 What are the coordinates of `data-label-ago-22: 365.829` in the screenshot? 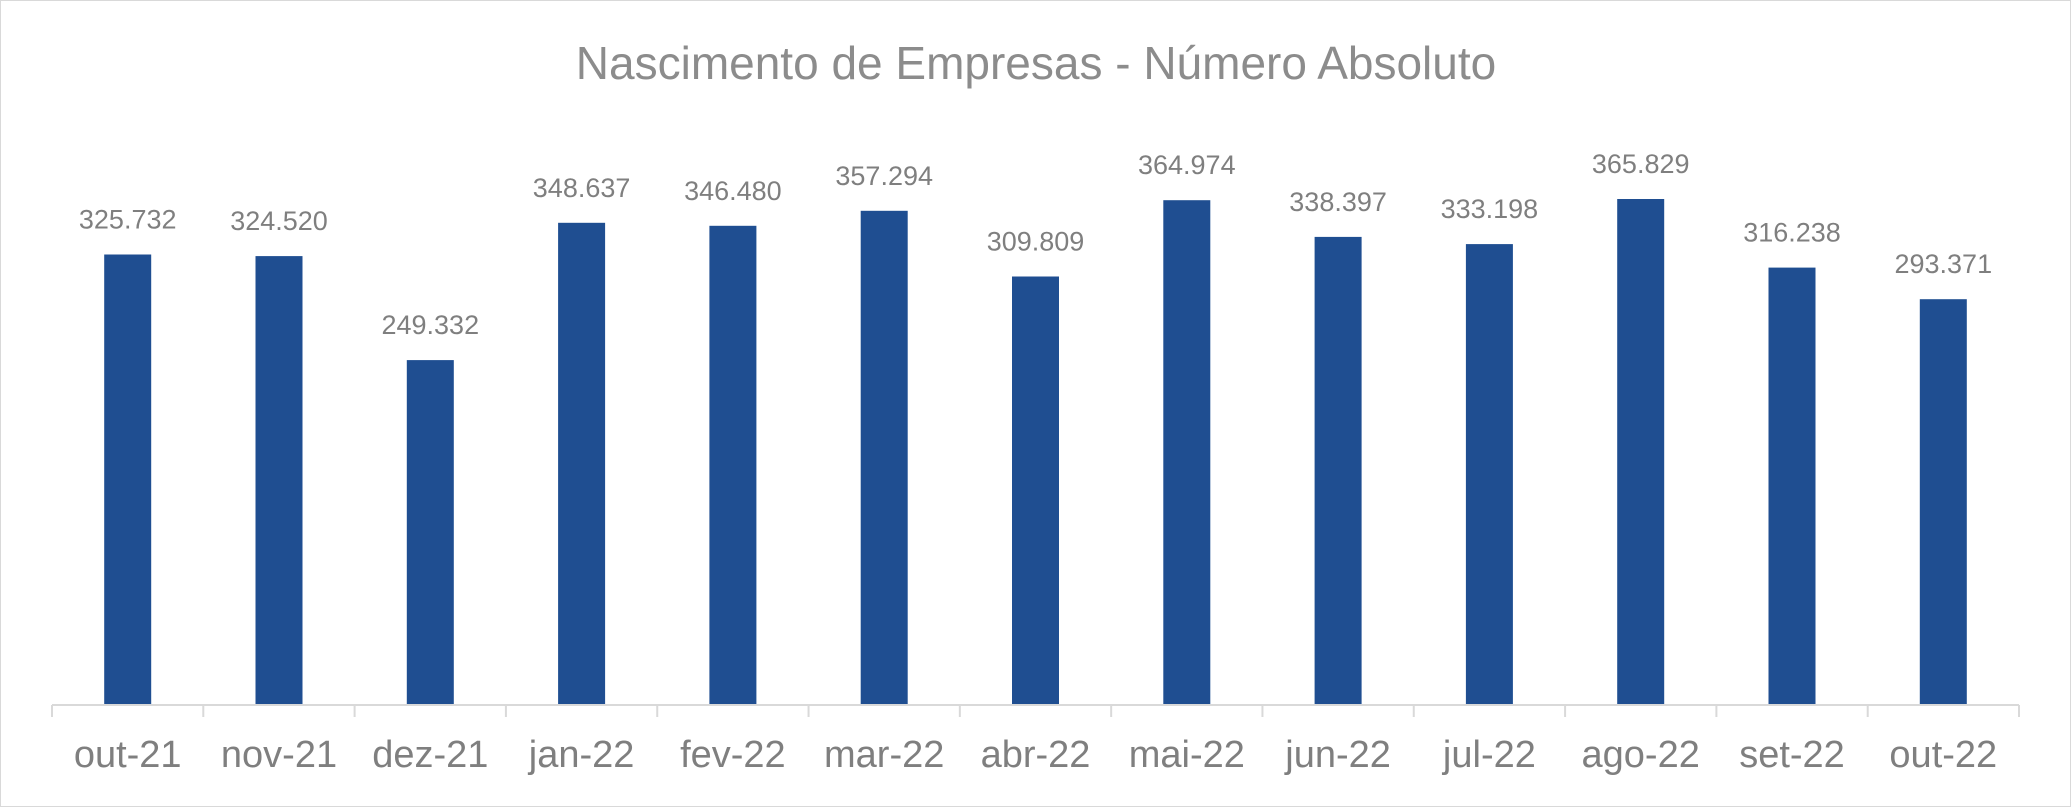 It's located at (1641, 164).